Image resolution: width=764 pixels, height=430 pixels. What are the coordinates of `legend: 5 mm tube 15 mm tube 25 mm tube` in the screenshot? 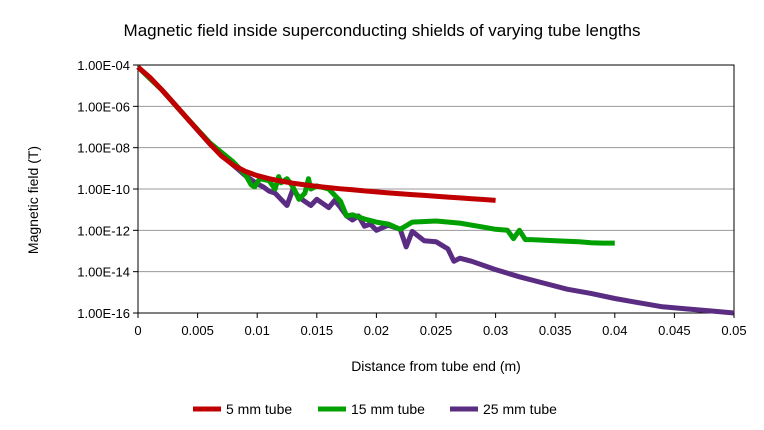 It's located at (375, 409).